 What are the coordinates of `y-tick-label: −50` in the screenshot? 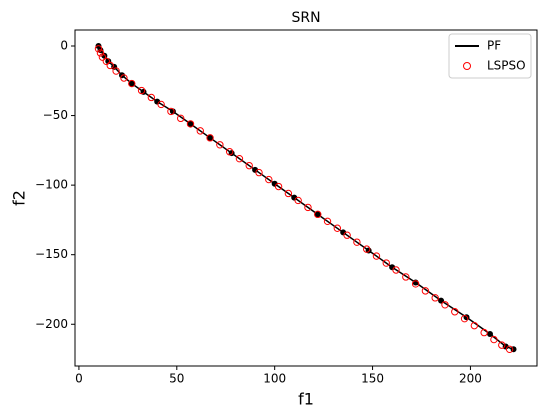 It's located at (55, 115).